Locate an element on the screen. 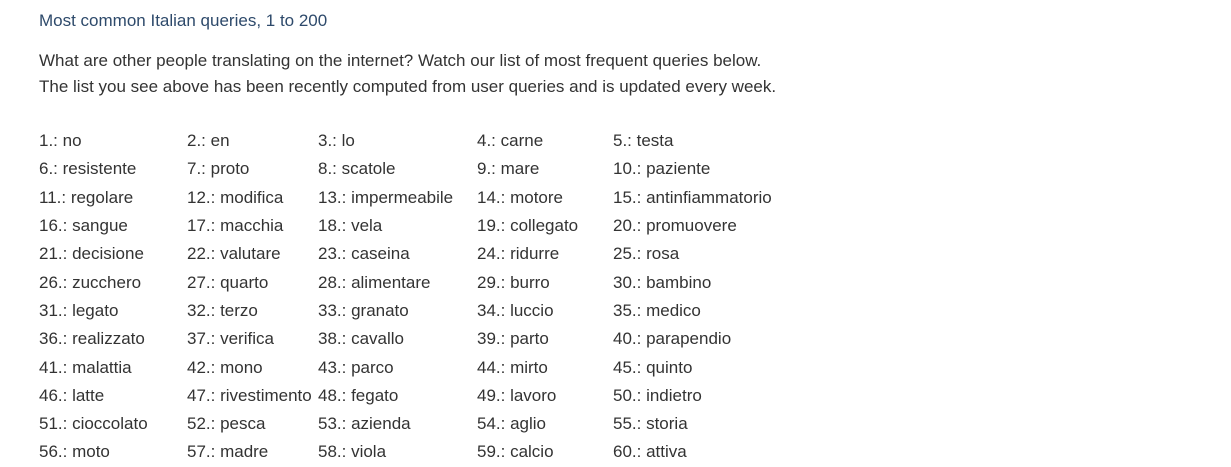 This screenshot has height=467, width=1231. query-cell: 41.: malattia is located at coordinates (85, 367).